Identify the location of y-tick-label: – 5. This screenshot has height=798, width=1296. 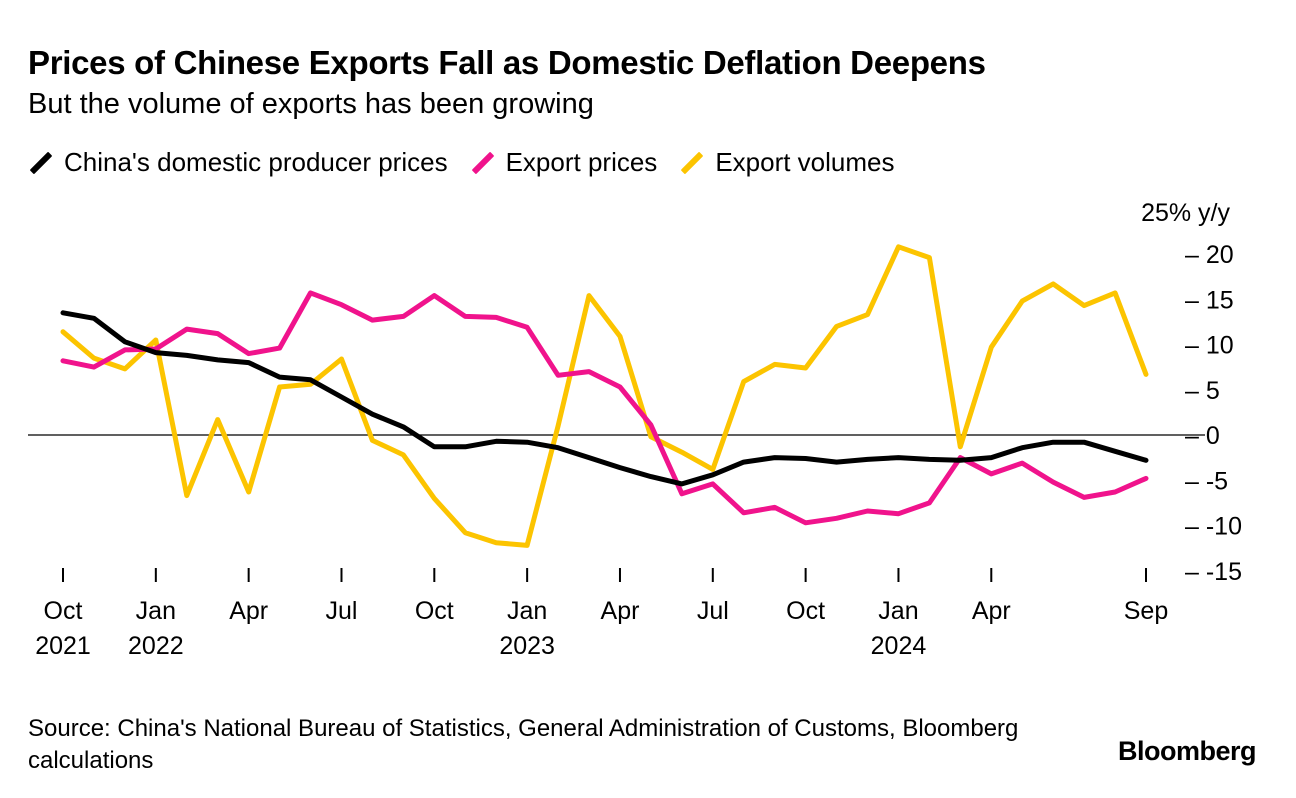
(1202, 391).